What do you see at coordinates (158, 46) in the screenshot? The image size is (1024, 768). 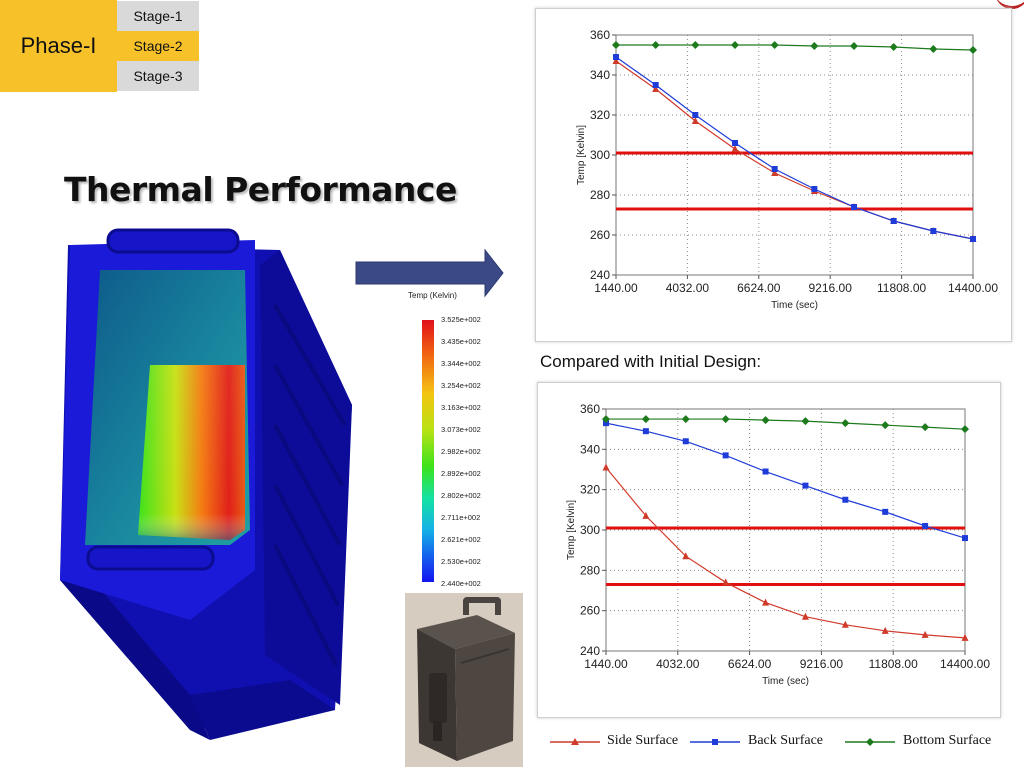 I see `stage-2-tab: Stage-2` at bounding box center [158, 46].